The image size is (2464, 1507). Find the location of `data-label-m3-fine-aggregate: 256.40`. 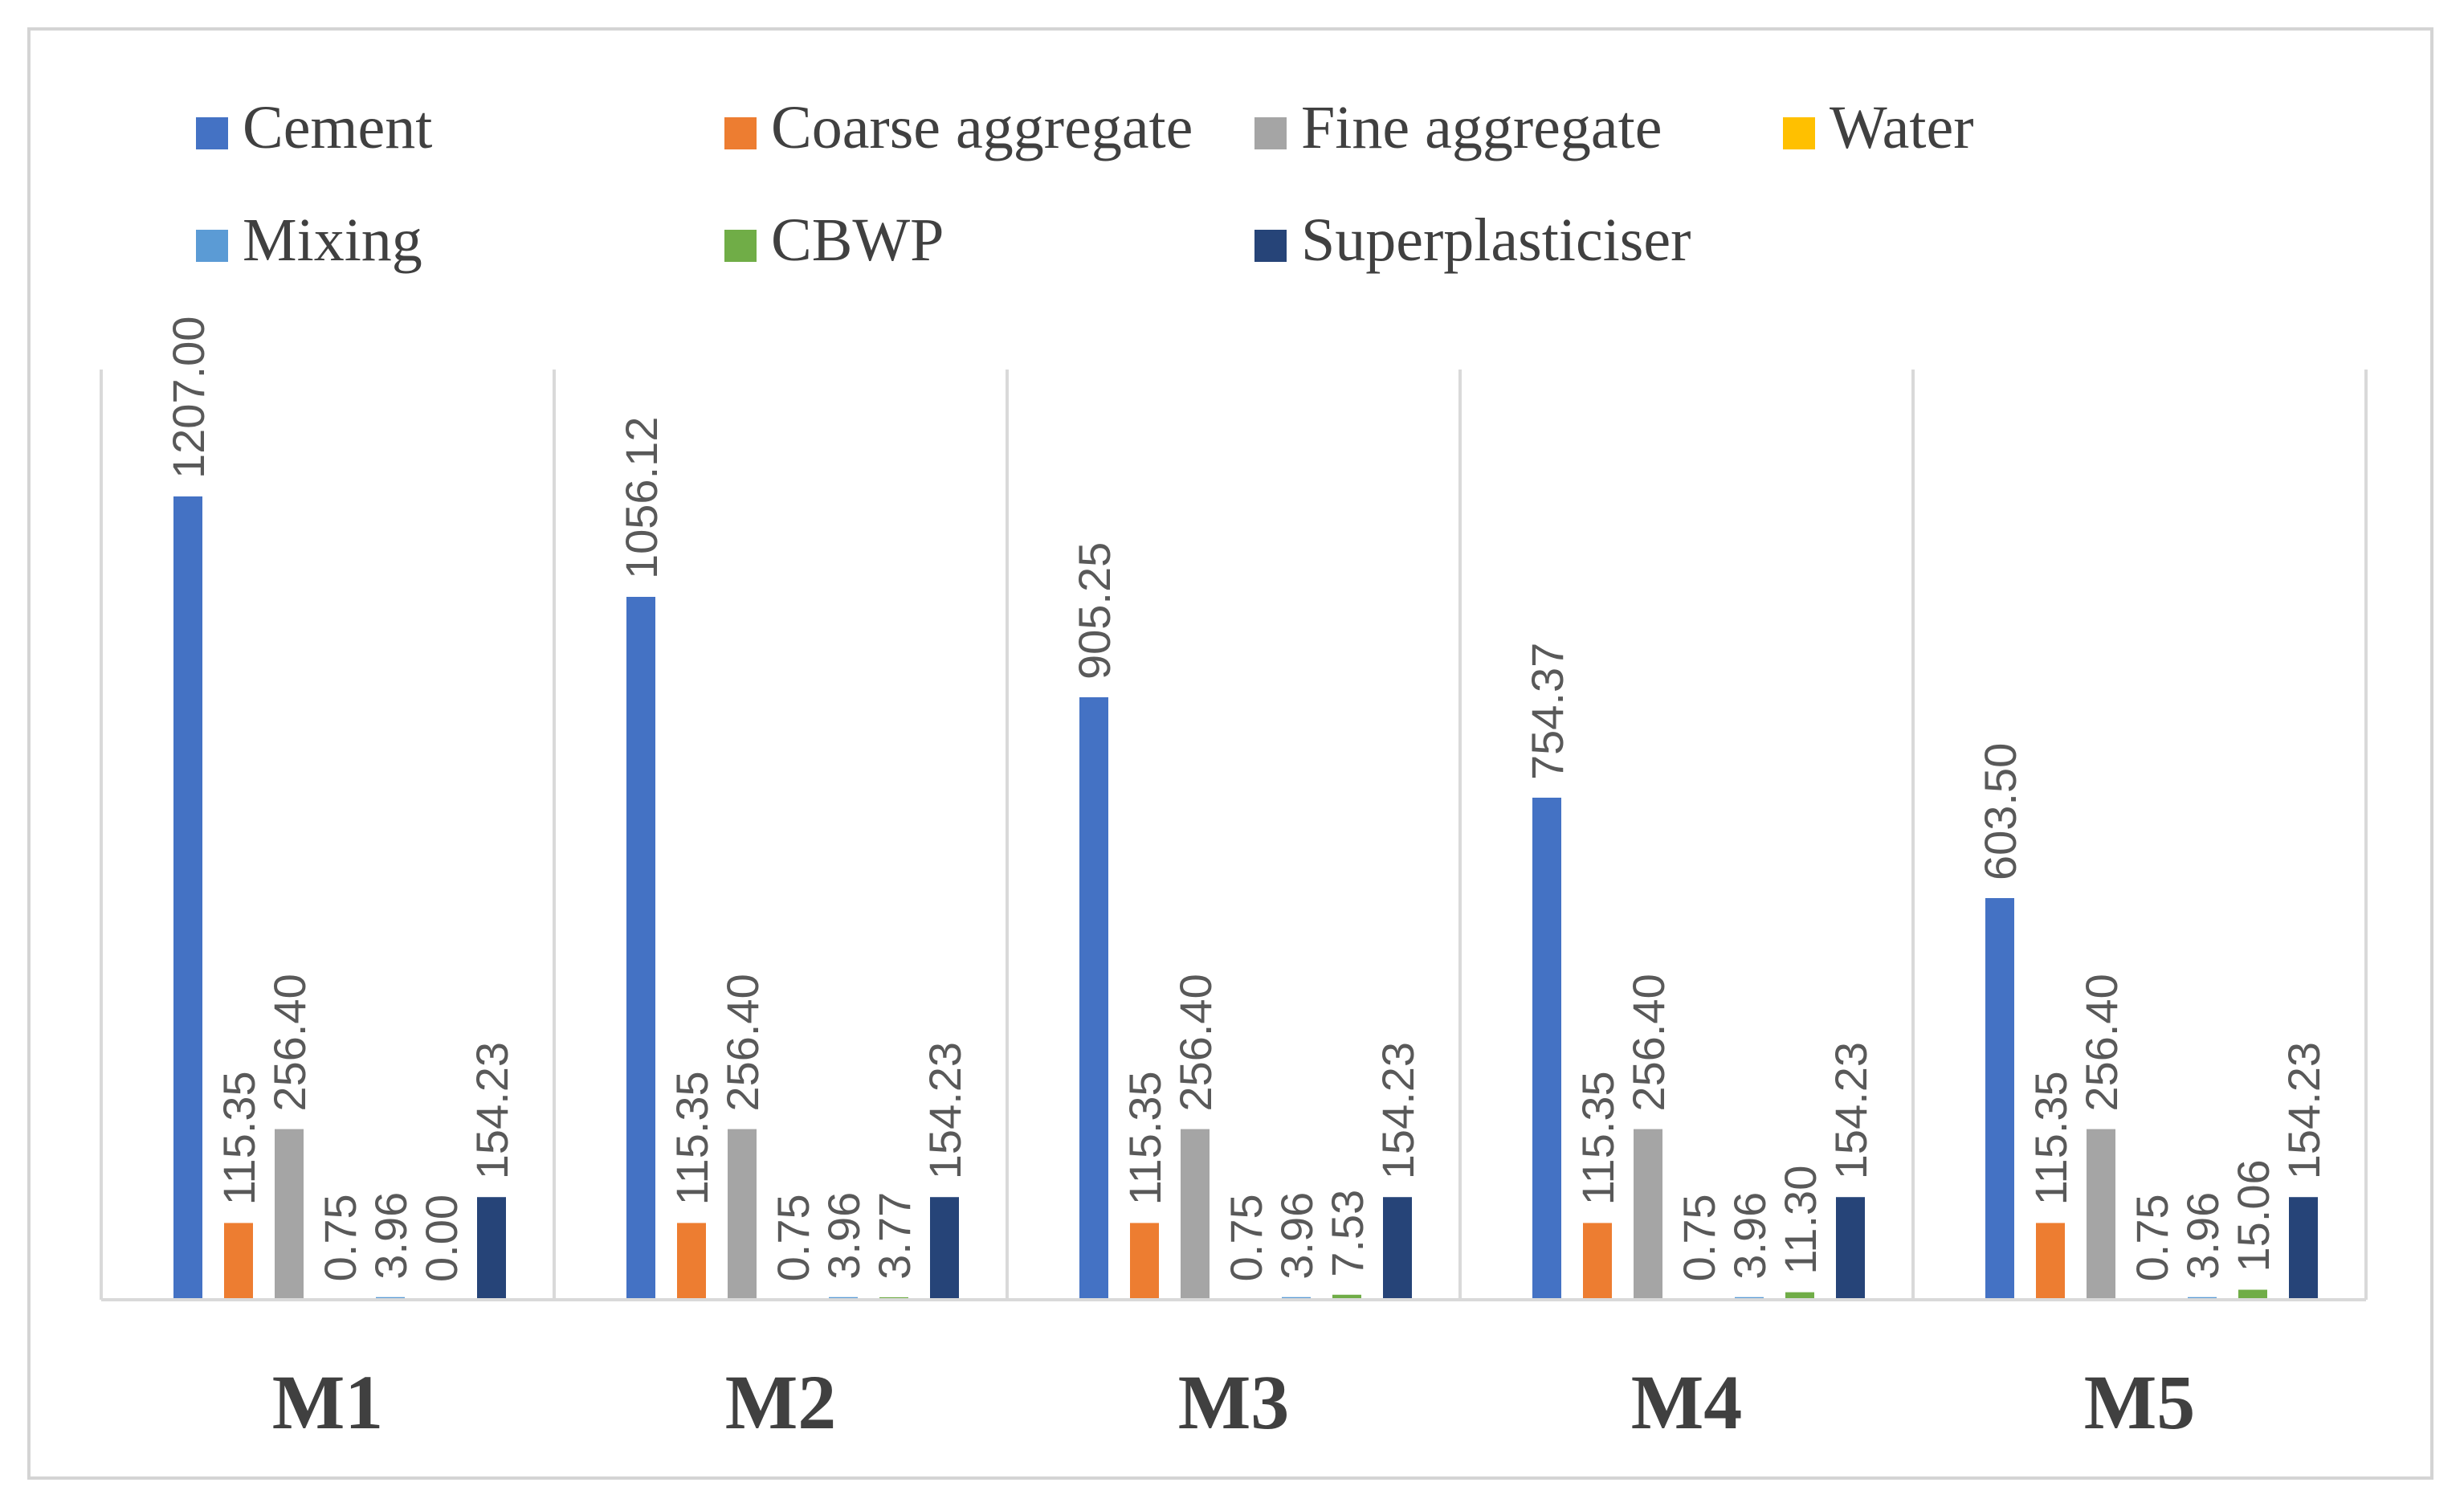

data-label-m3-fine-aggregate: 256.40 is located at coordinates (1195, 1042).